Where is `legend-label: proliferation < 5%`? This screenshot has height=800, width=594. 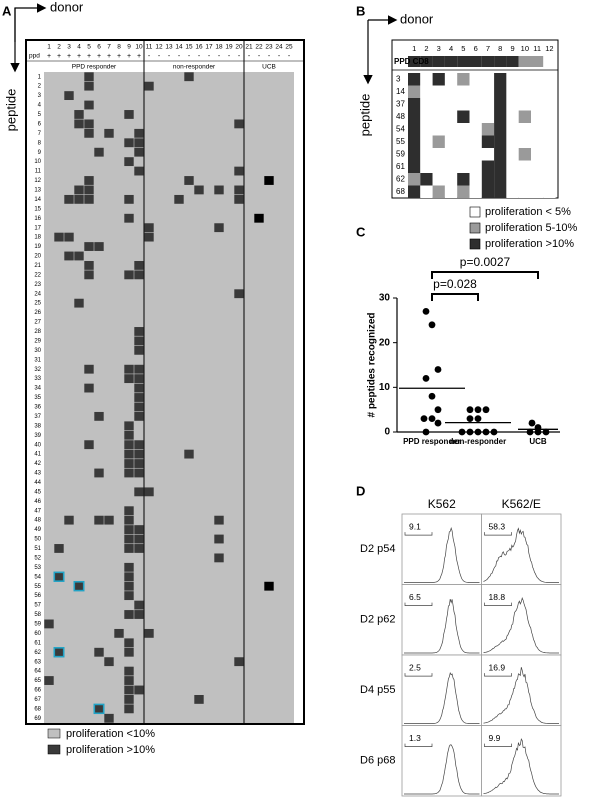 legend-label: proliferation < 5% is located at coordinates (528, 212).